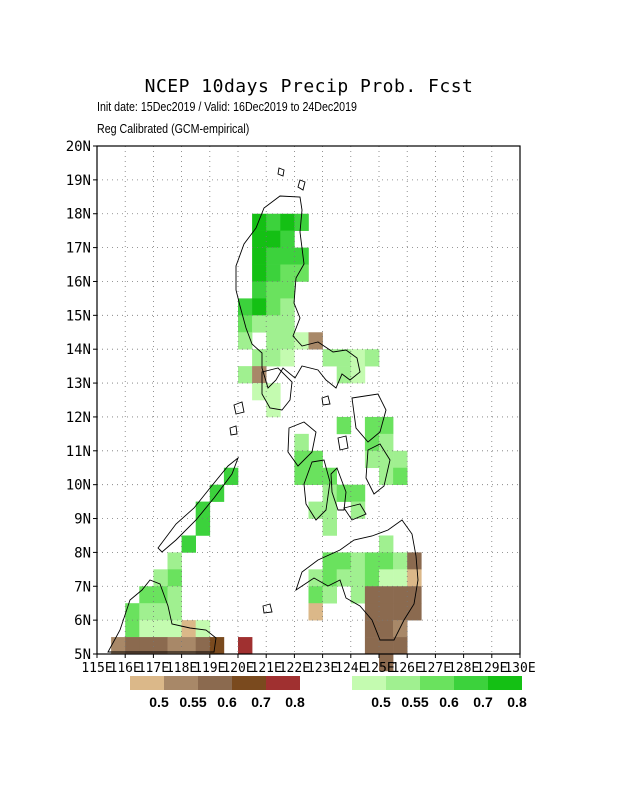 Image resolution: width=618 pixels, height=800 pixels. I want to click on lon-tick-label: 126E, so click(407, 668).